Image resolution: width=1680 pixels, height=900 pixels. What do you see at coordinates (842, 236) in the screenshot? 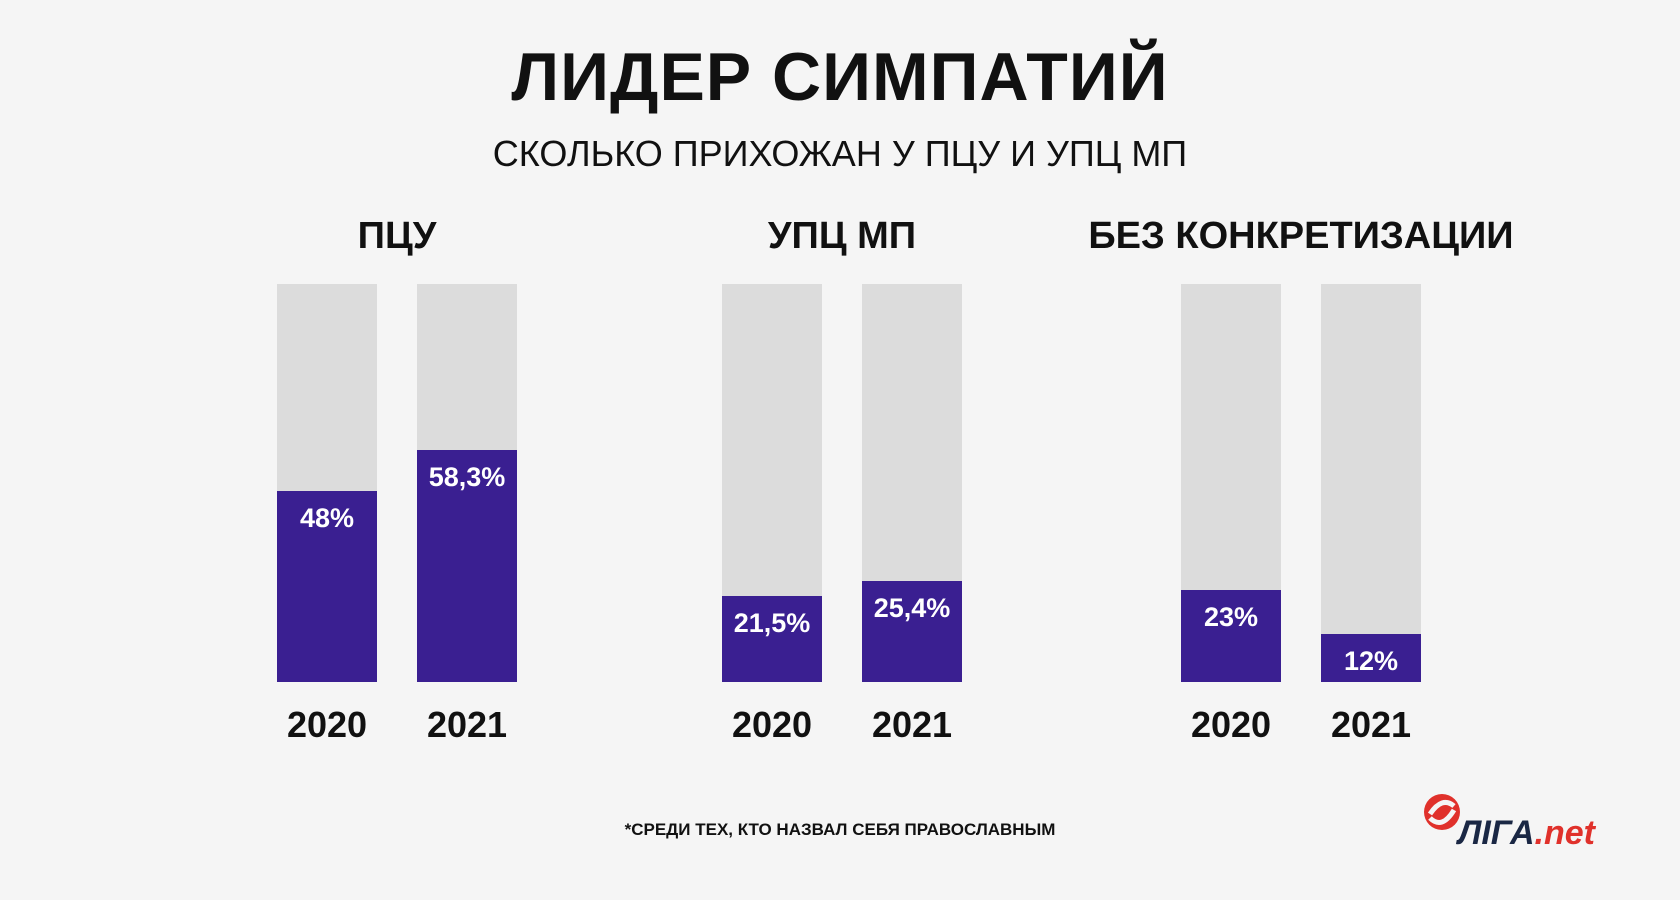
I see `group-title: УПЦ МП` at bounding box center [842, 236].